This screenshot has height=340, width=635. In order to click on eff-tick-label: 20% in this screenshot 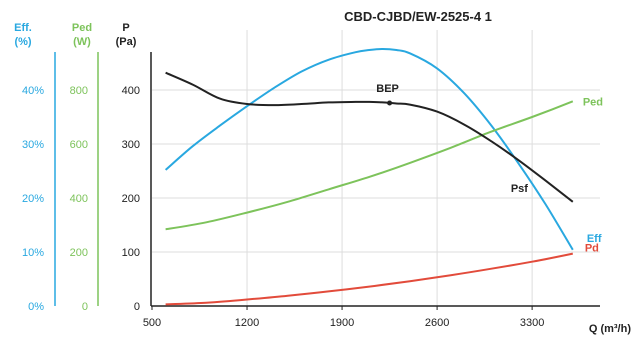, I will do `click(33, 199)`.